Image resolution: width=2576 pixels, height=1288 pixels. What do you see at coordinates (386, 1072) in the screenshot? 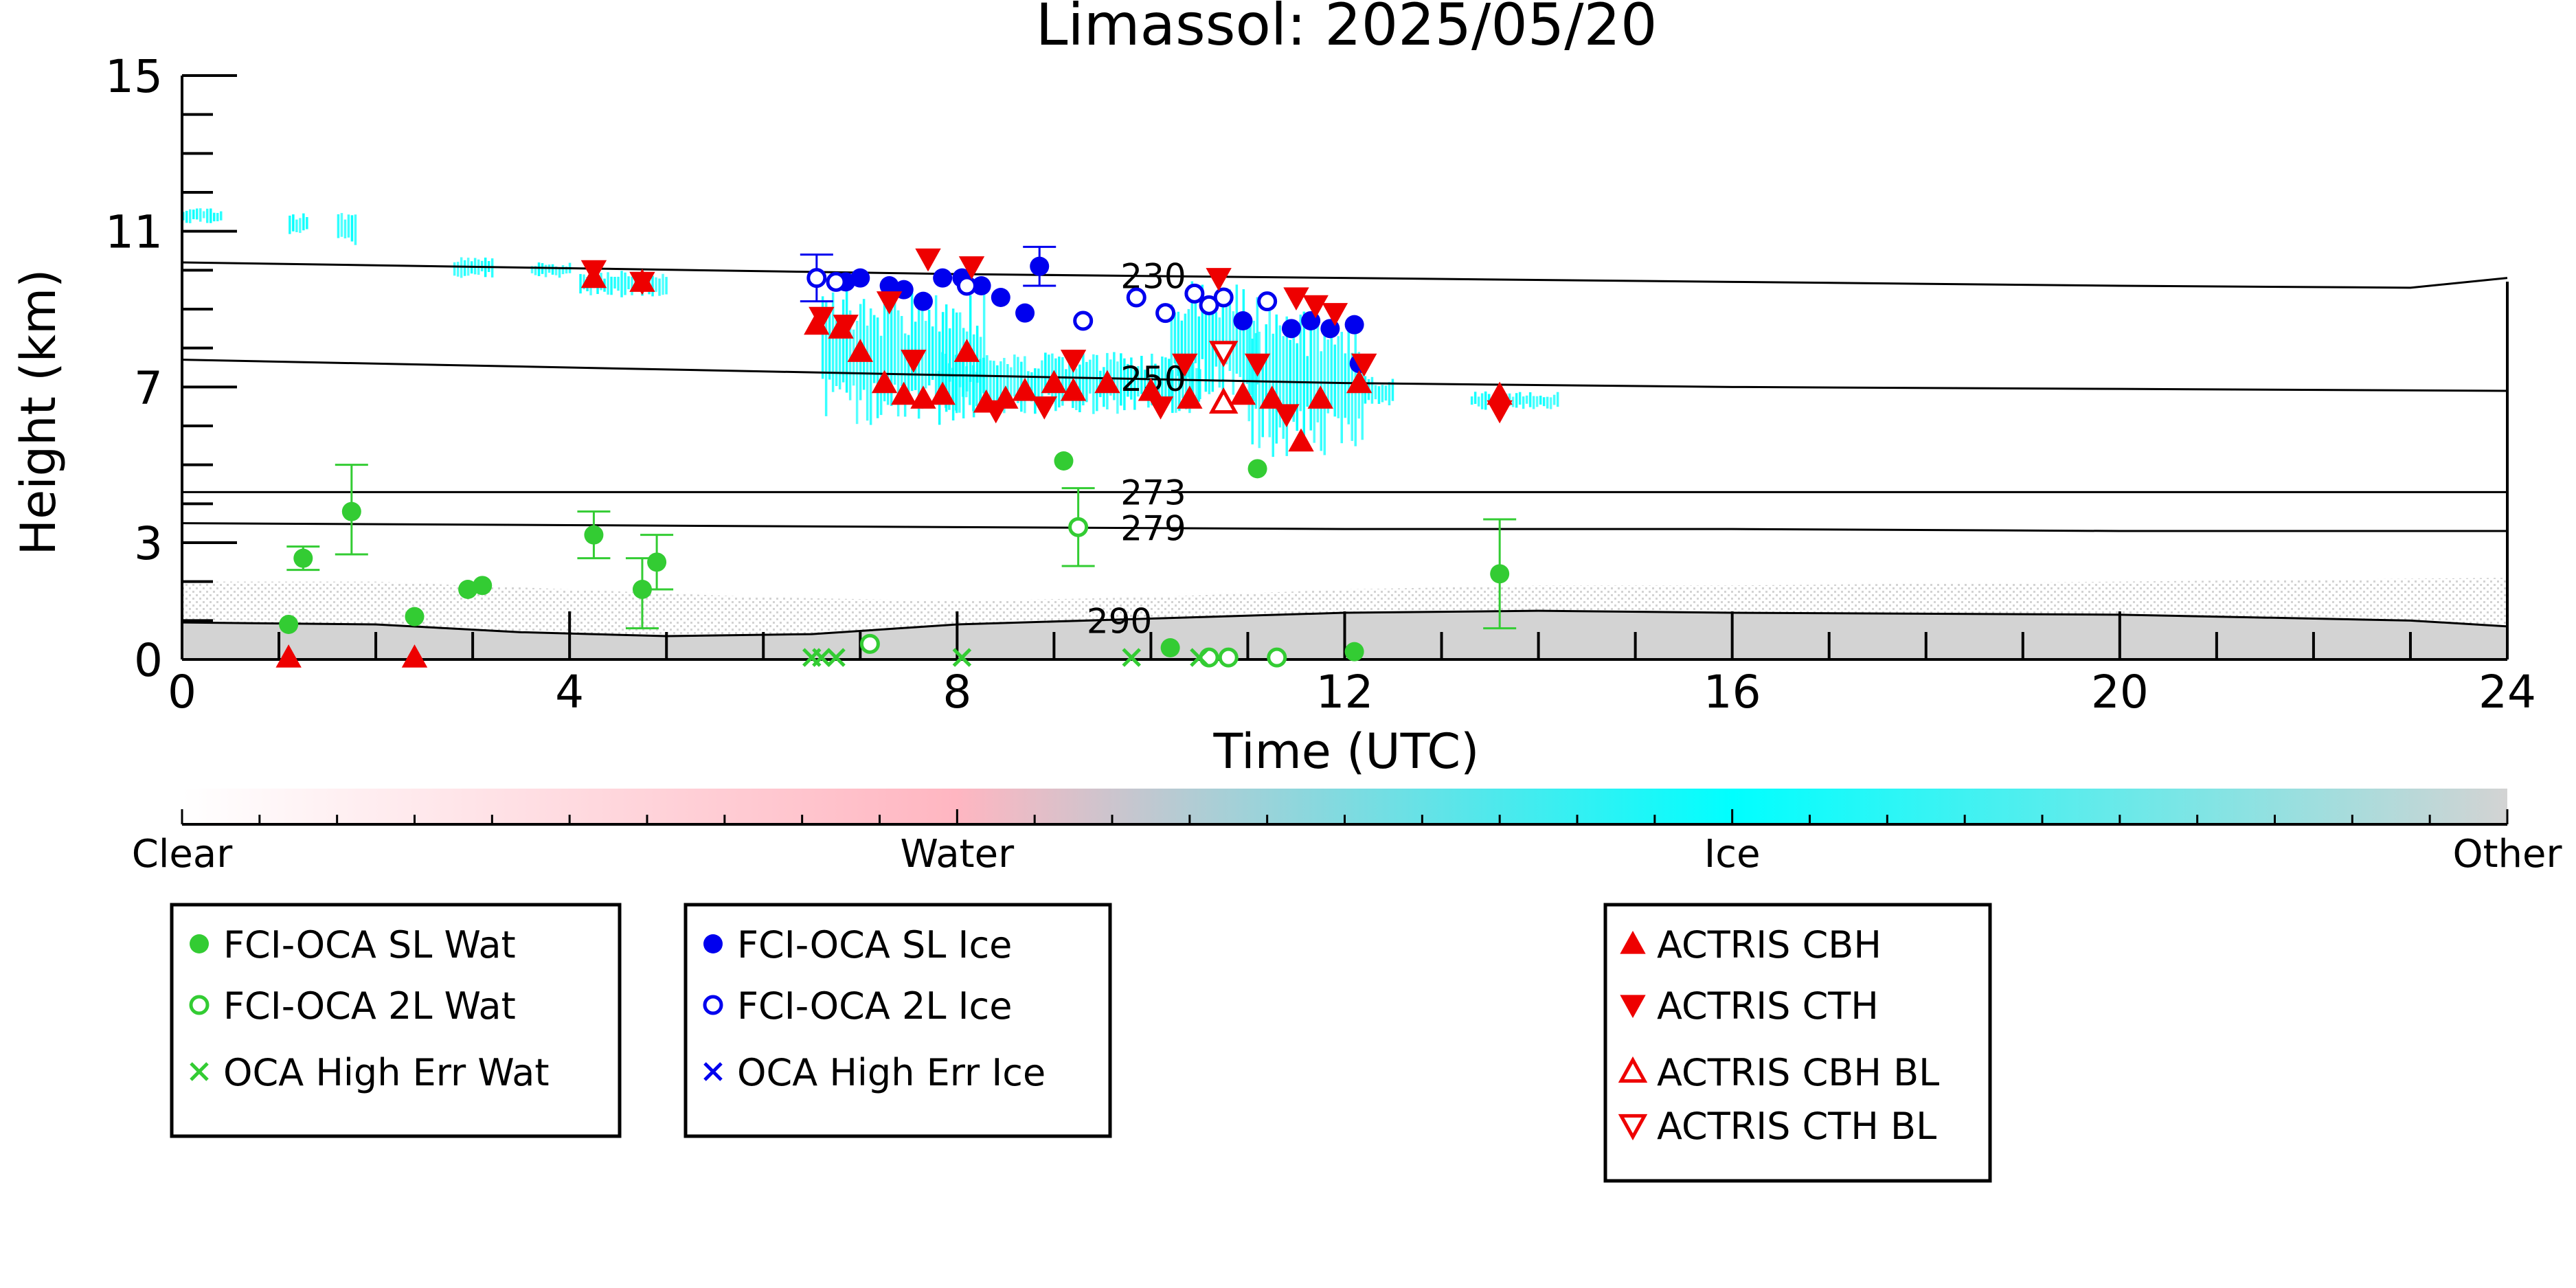
I see `legend-label: OCA High Err Wat` at bounding box center [386, 1072].